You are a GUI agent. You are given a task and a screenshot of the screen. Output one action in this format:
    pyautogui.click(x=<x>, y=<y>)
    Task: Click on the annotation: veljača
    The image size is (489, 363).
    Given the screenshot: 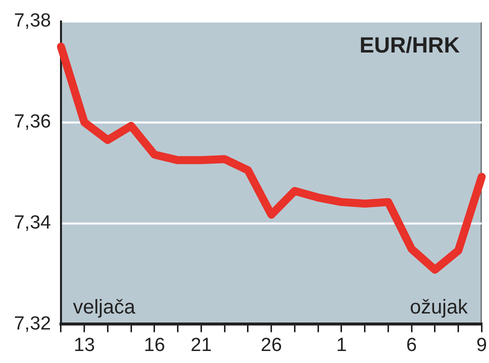 What is the action you would take?
    pyautogui.click(x=104, y=307)
    